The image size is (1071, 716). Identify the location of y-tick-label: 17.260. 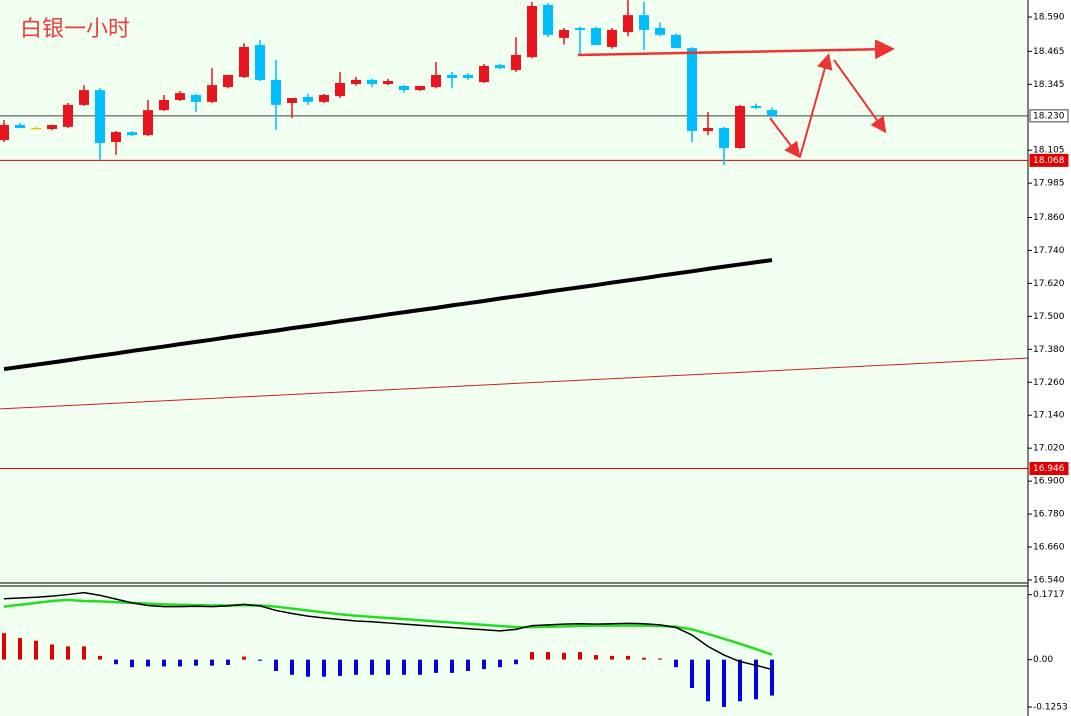
(1049, 383).